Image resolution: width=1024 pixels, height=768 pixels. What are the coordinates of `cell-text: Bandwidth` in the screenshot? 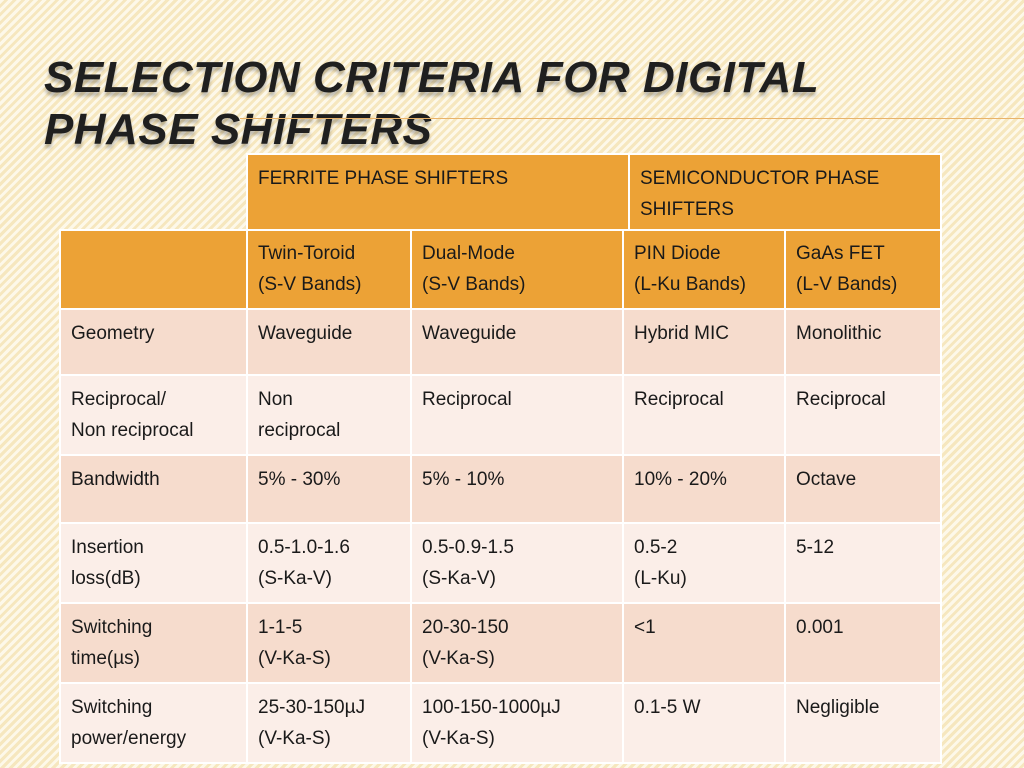 It's located at (115, 479).